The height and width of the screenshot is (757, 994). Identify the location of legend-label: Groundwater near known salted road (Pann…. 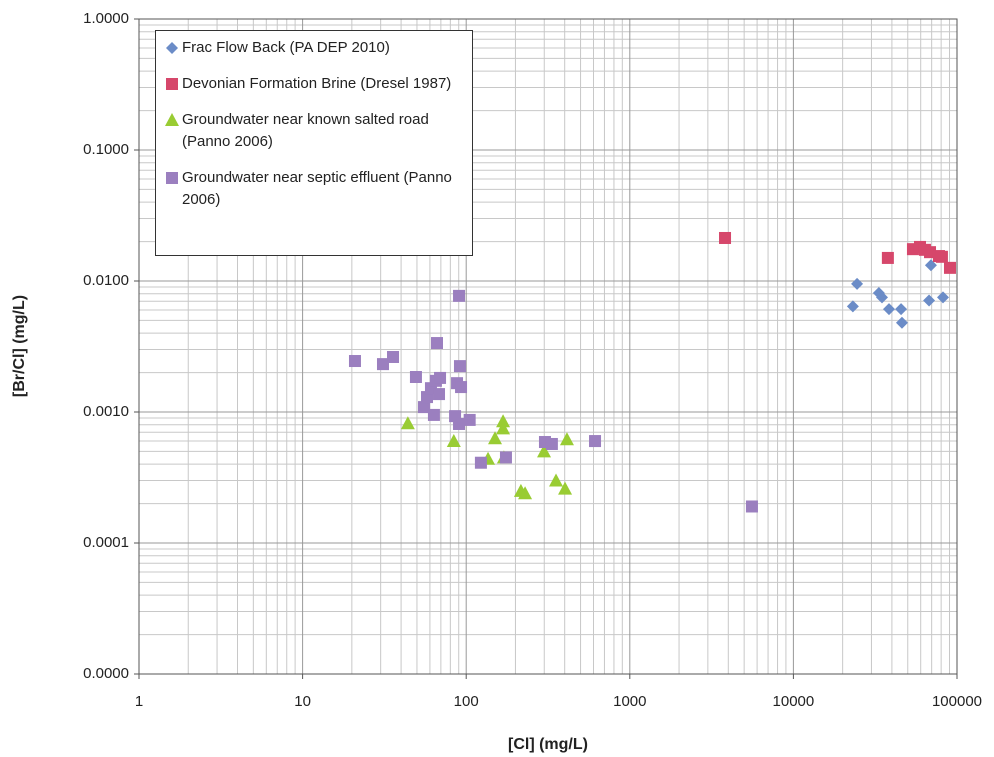
(305, 130).